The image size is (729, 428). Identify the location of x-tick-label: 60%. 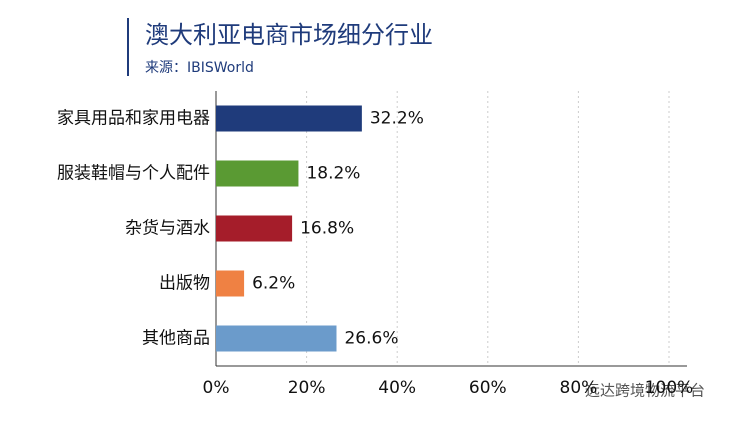
(488, 388).